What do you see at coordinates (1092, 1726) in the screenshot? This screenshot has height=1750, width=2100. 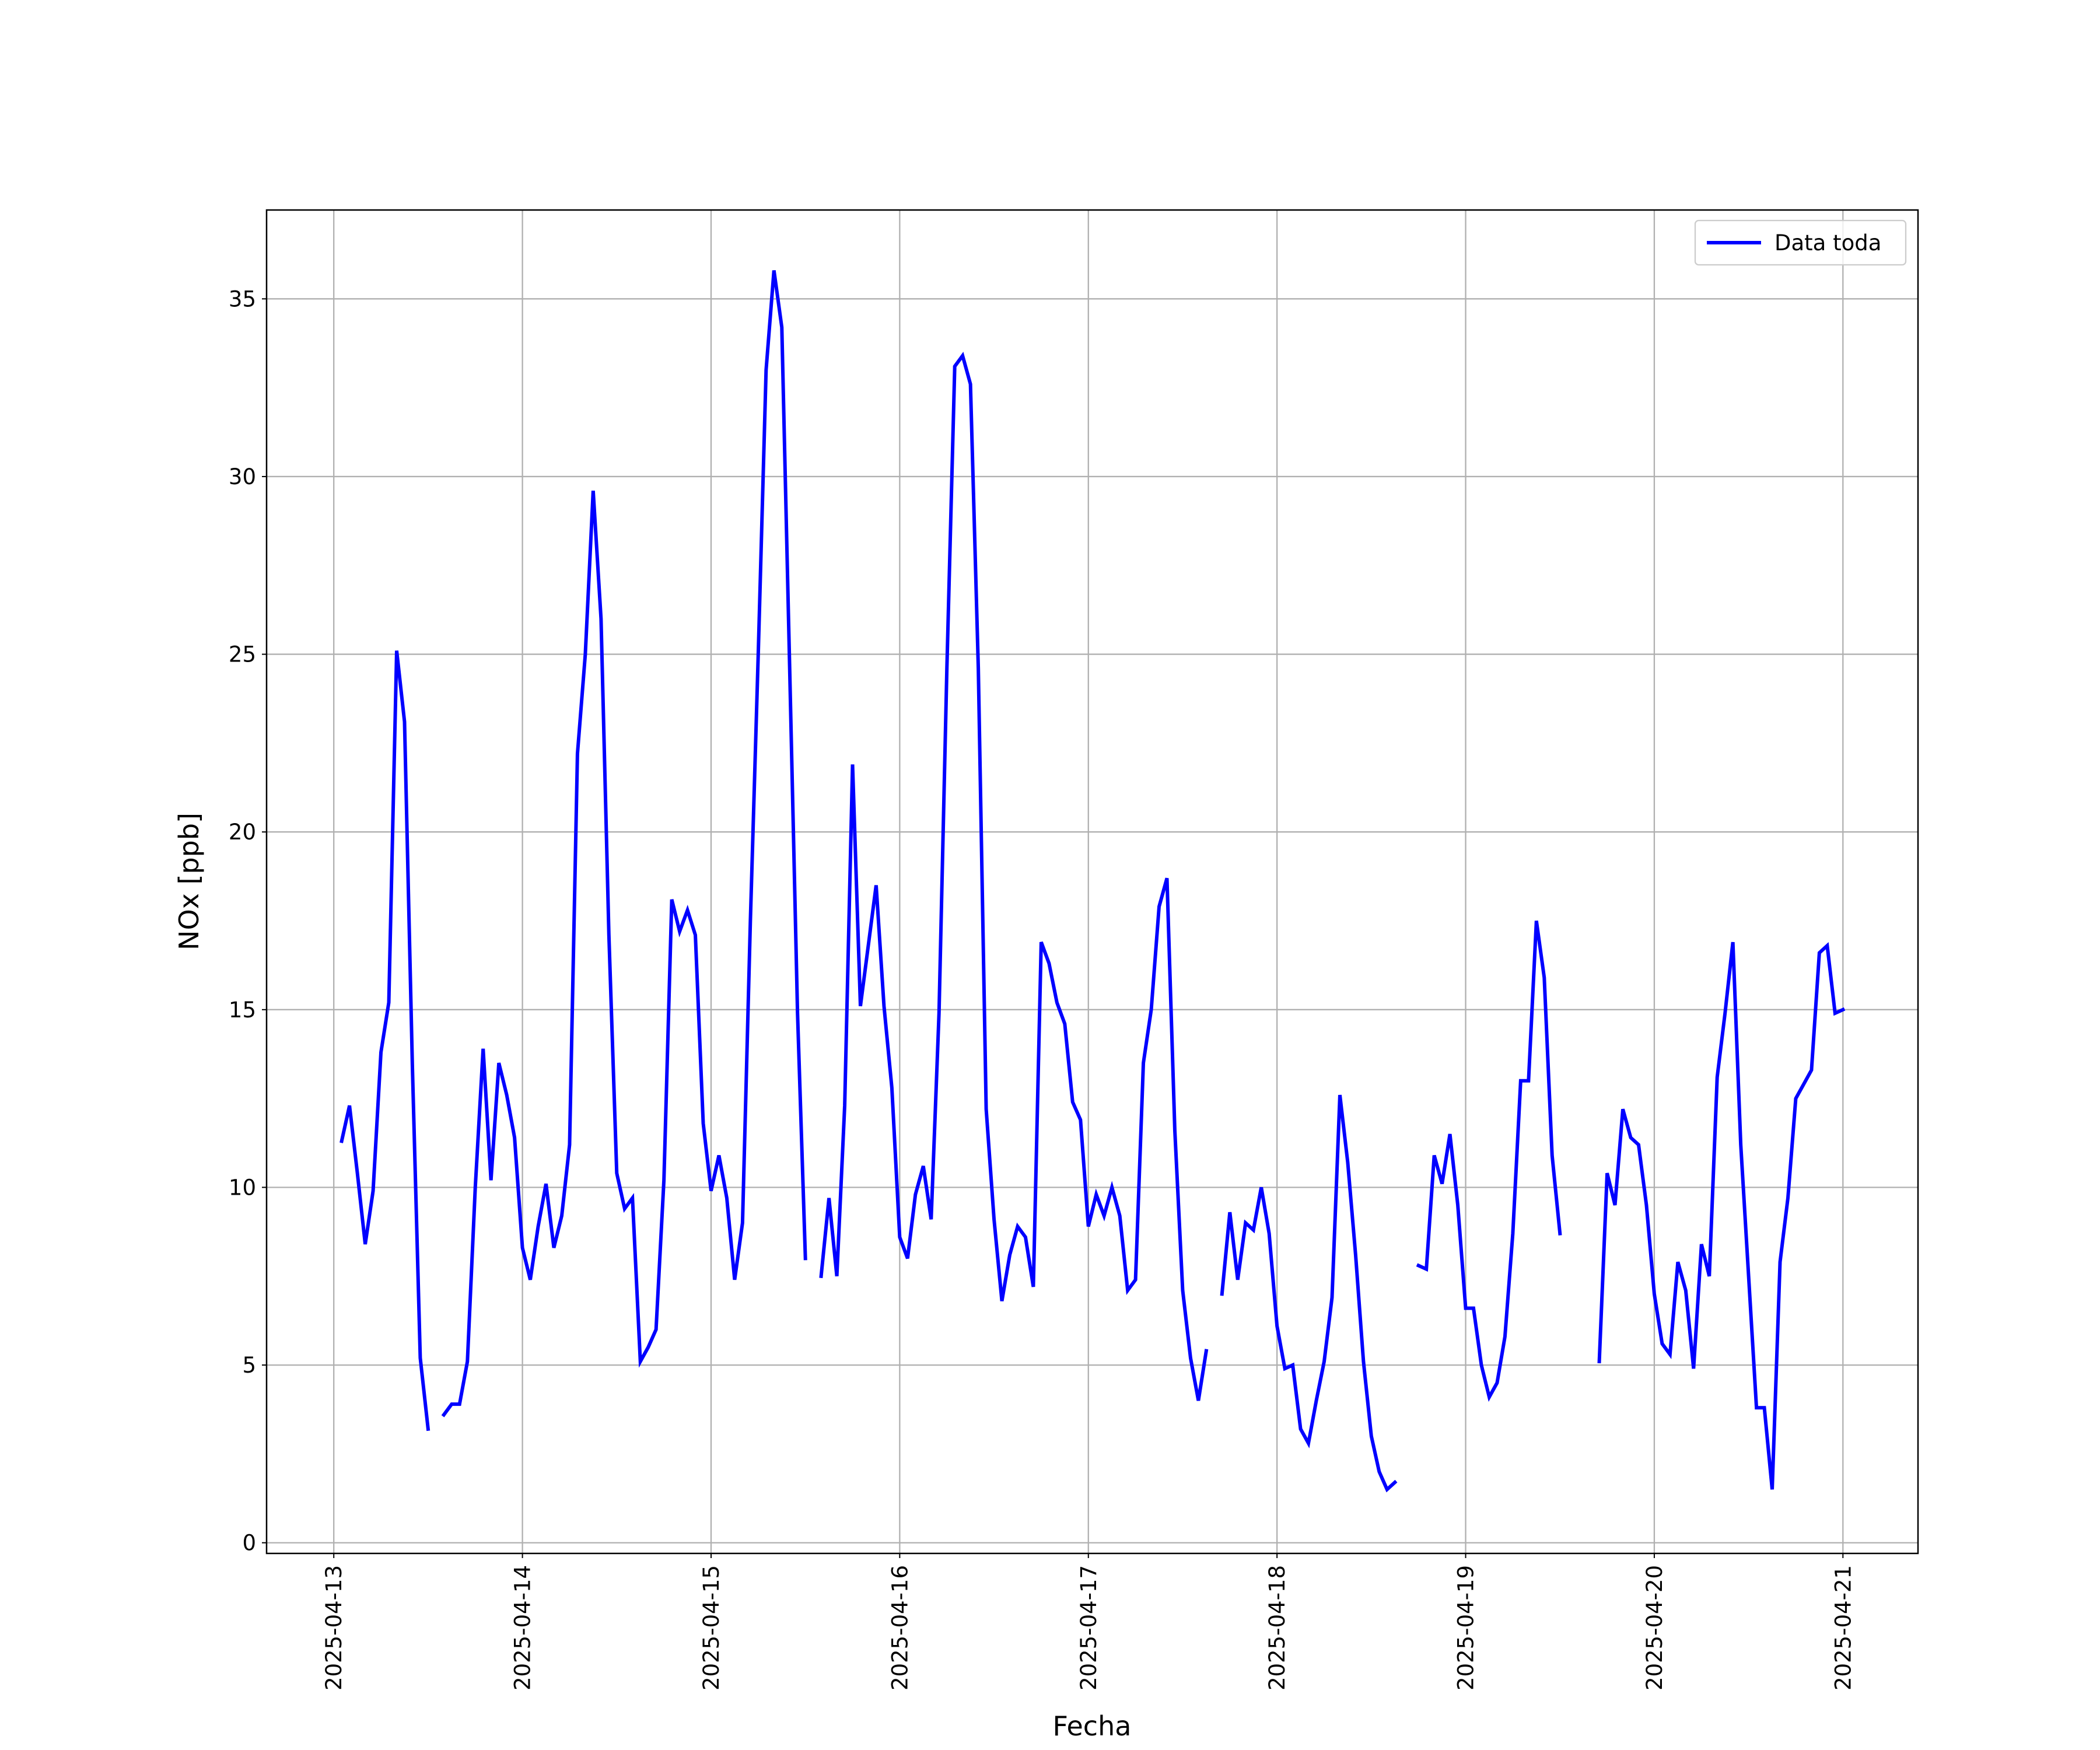 I see `x-axis-label: Fecha` at bounding box center [1092, 1726].